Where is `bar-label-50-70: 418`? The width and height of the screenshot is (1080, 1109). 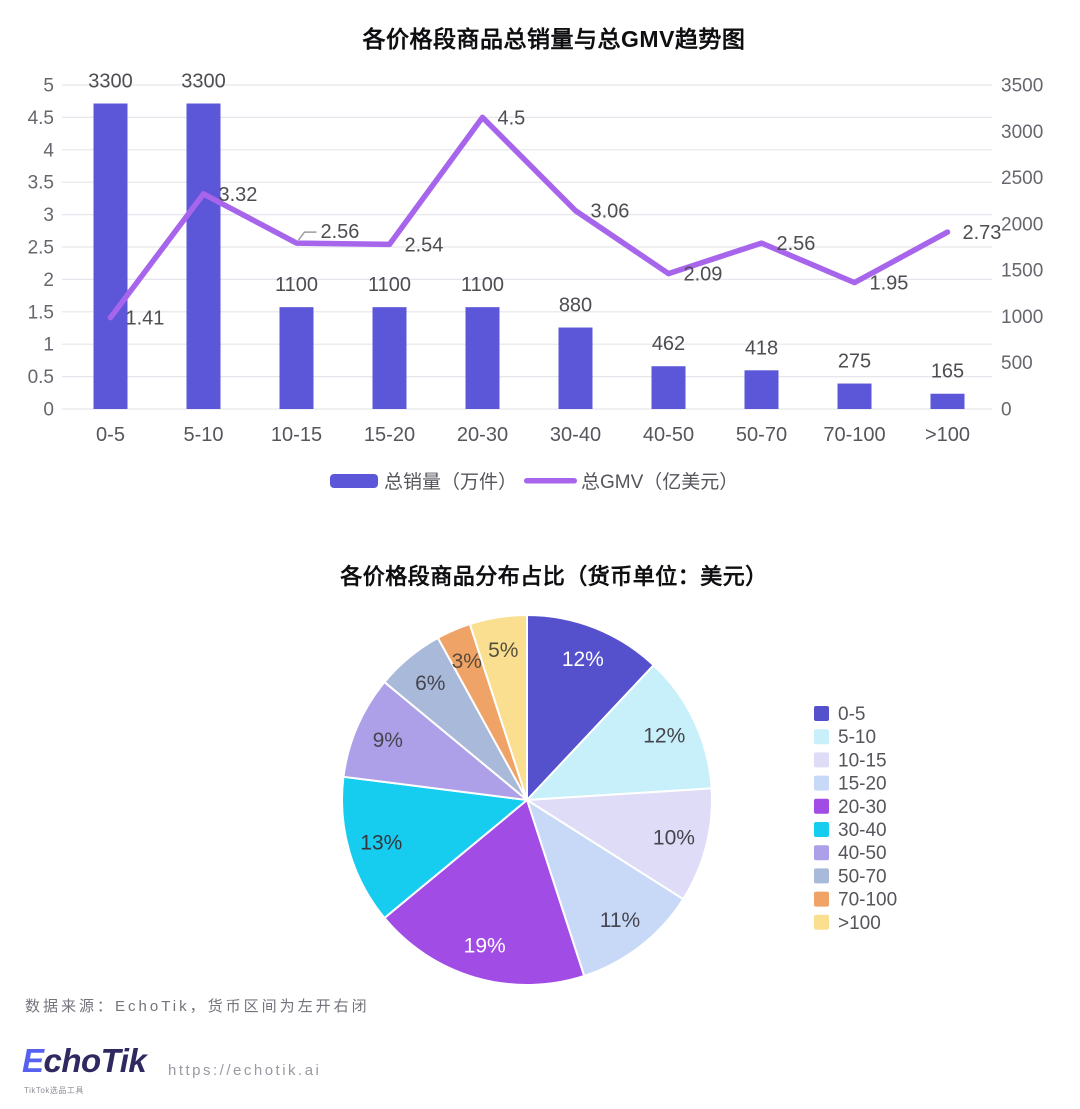 bar-label-50-70: 418 is located at coordinates (761, 348).